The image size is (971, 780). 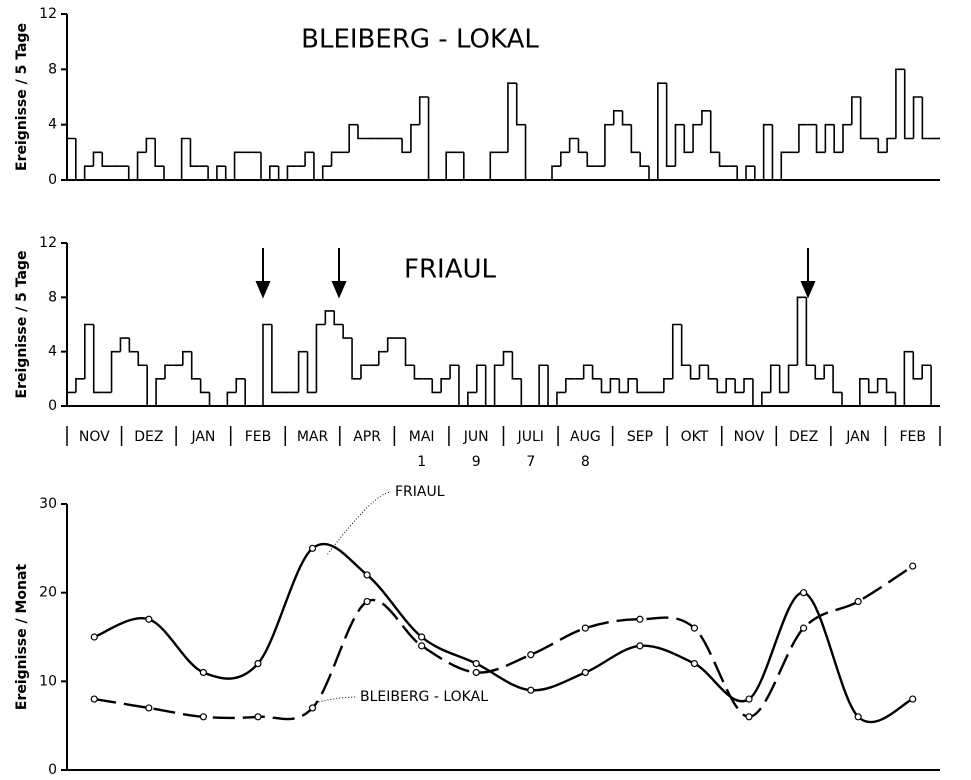 What do you see at coordinates (695, 437) in the screenshot?
I see `month-label: OKT` at bounding box center [695, 437].